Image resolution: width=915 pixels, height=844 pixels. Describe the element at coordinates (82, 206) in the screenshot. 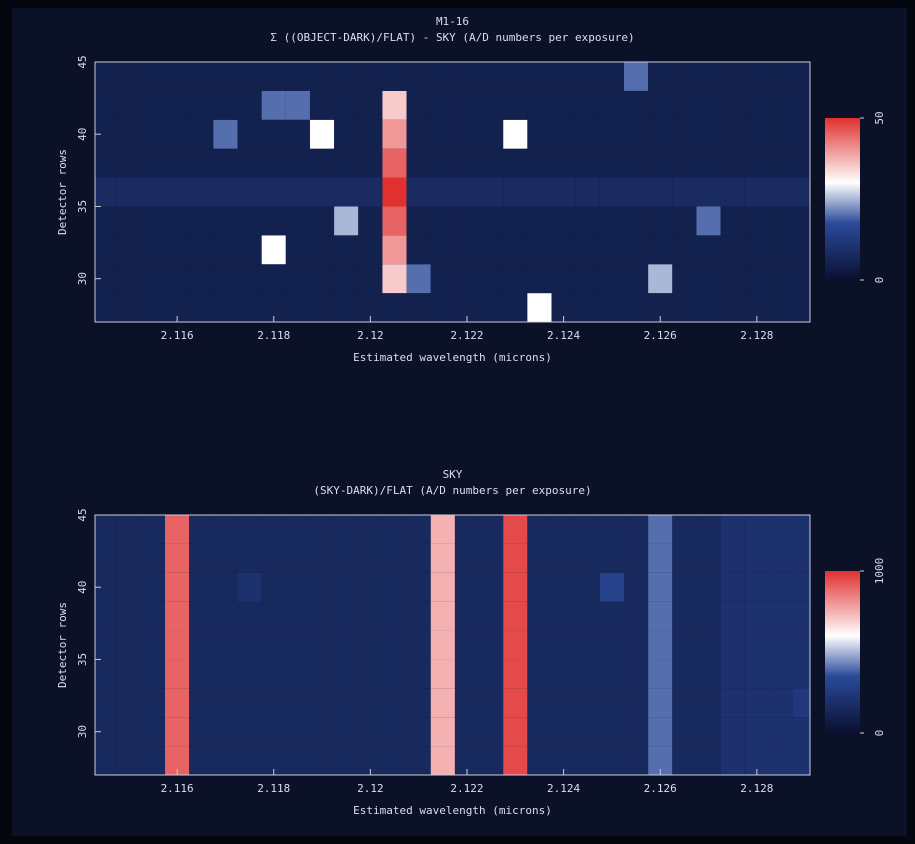

I see `y-tick-label: 35` at that location.